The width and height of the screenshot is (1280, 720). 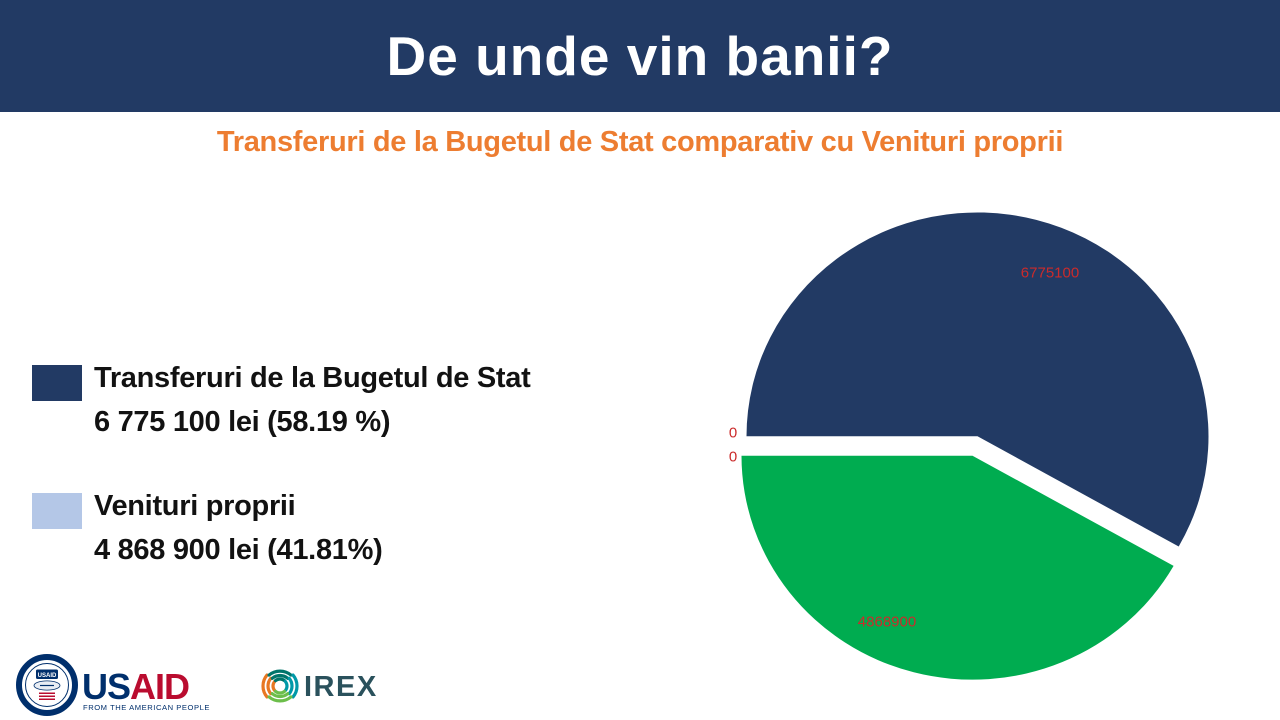 What do you see at coordinates (47, 676) in the screenshot?
I see `usaid-seal-label: USAID` at bounding box center [47, 676].